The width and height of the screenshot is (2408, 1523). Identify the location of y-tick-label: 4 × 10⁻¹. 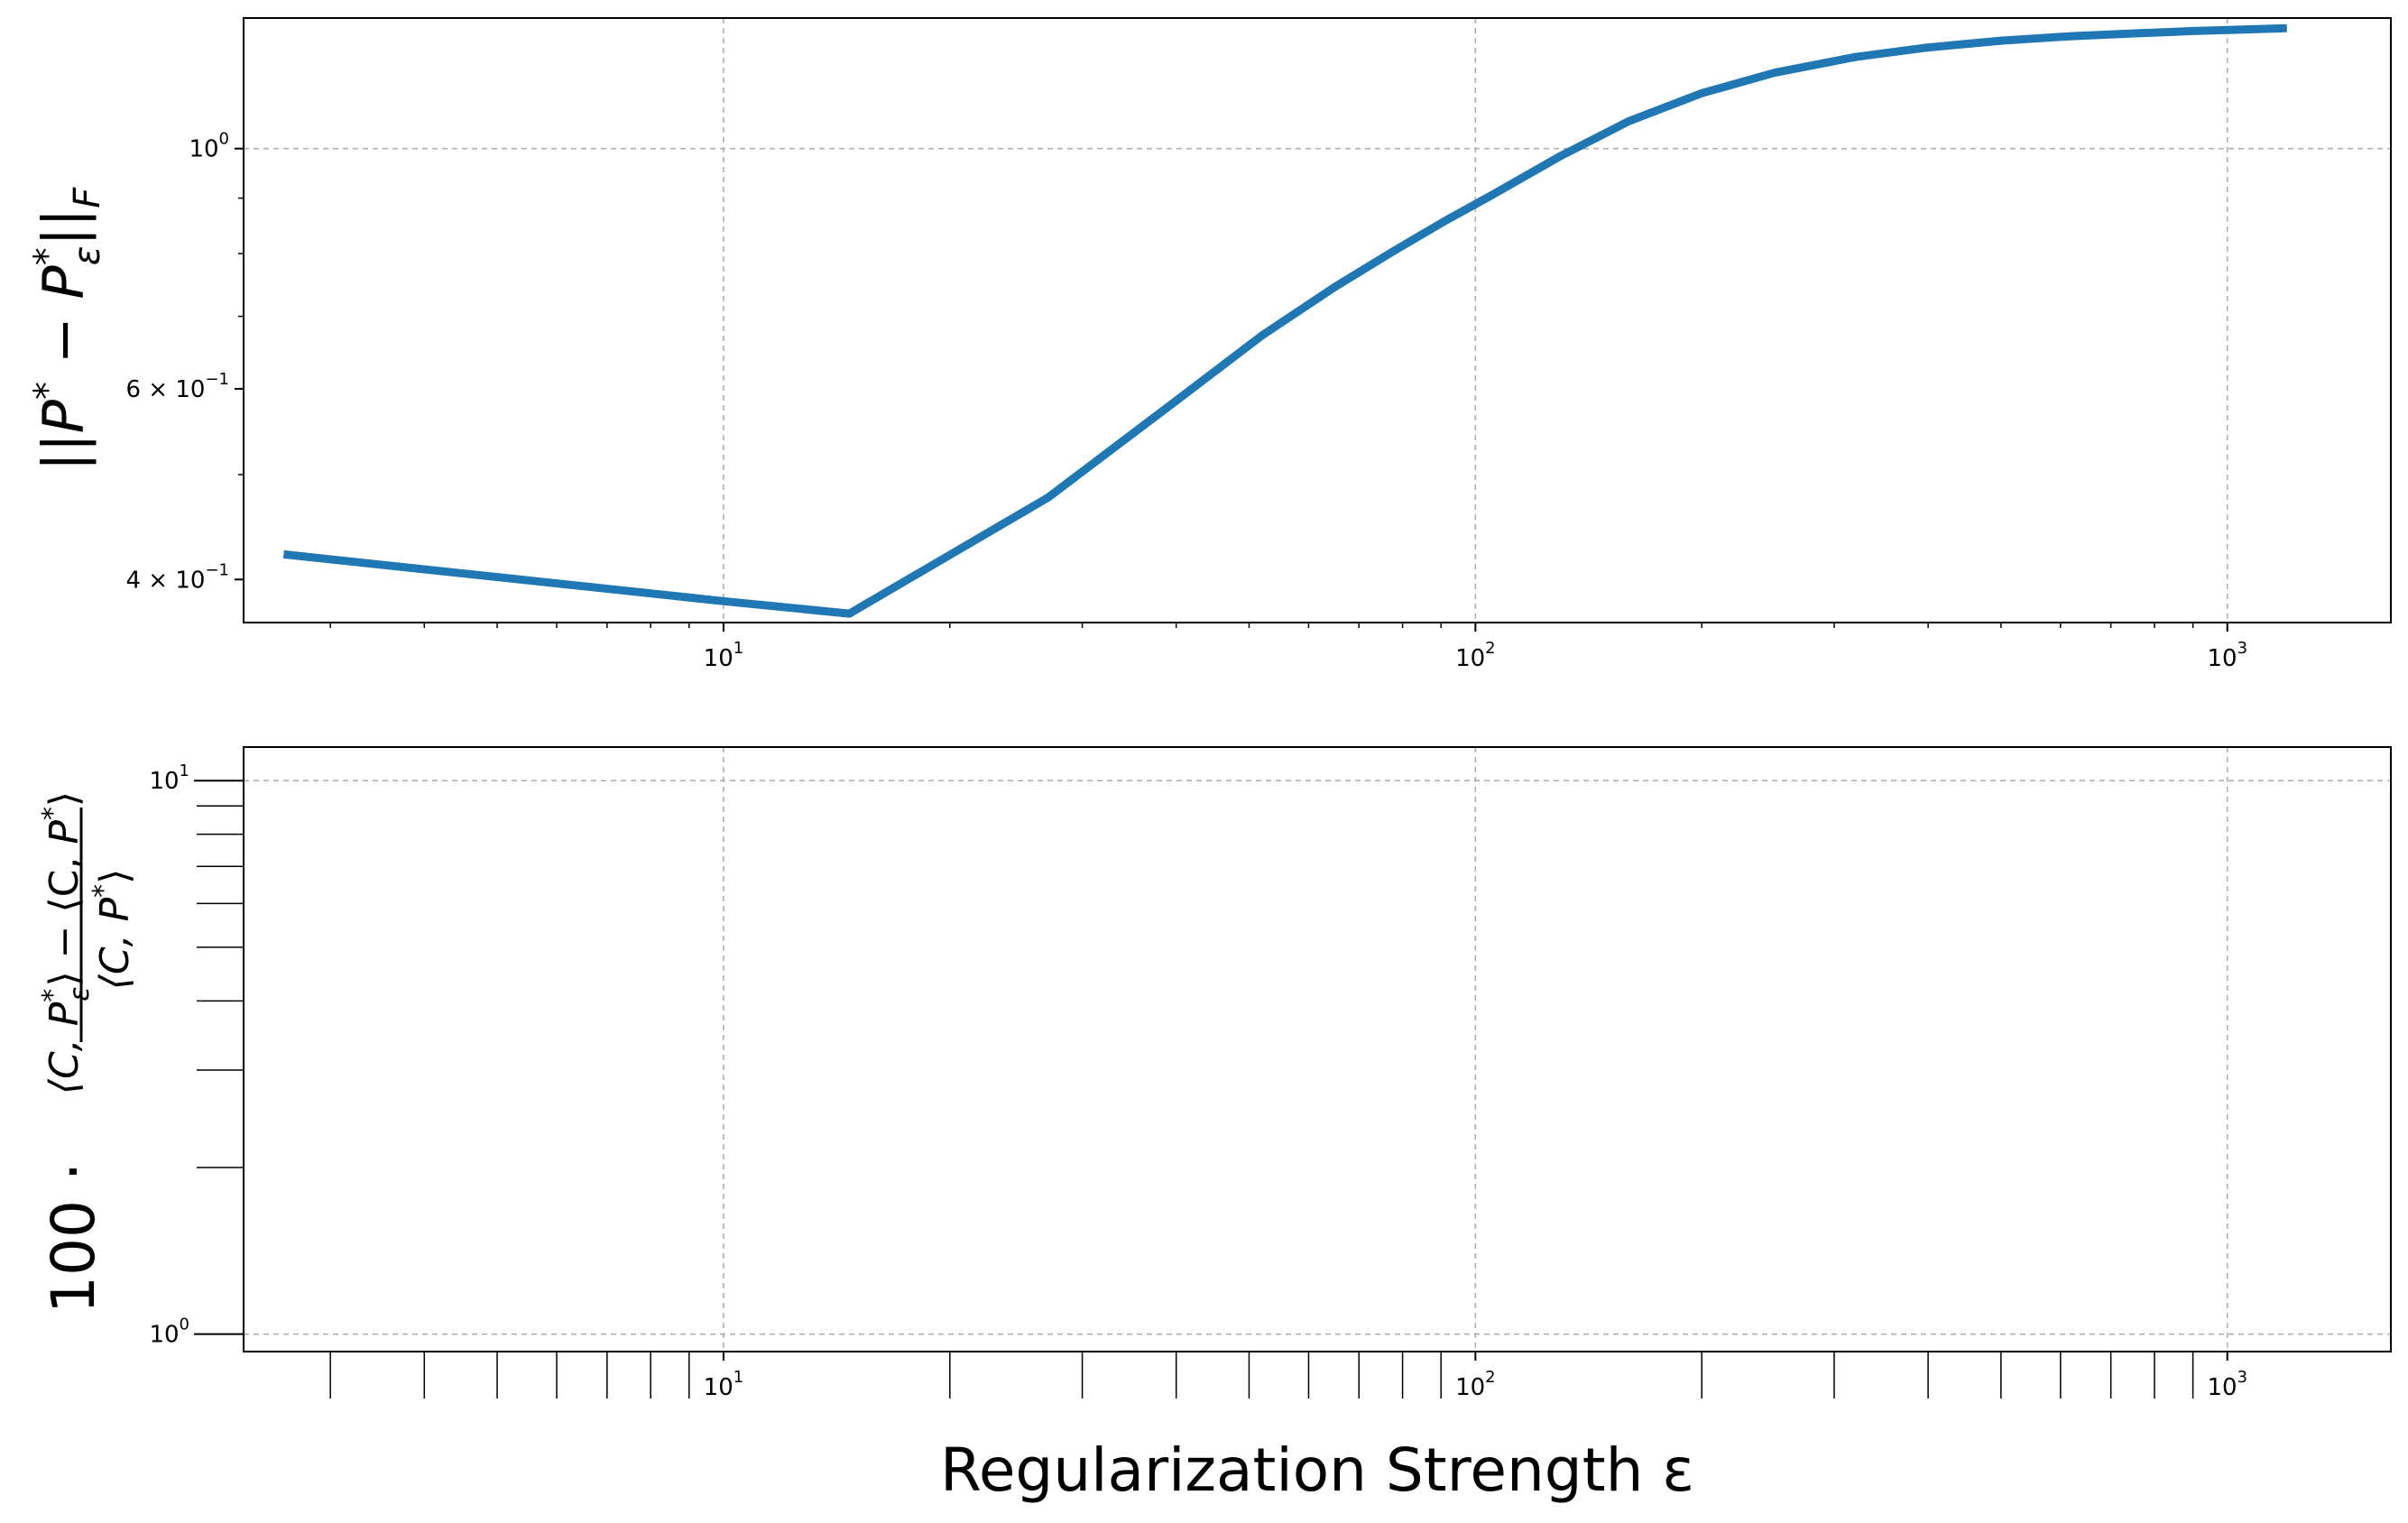
(178, 577).